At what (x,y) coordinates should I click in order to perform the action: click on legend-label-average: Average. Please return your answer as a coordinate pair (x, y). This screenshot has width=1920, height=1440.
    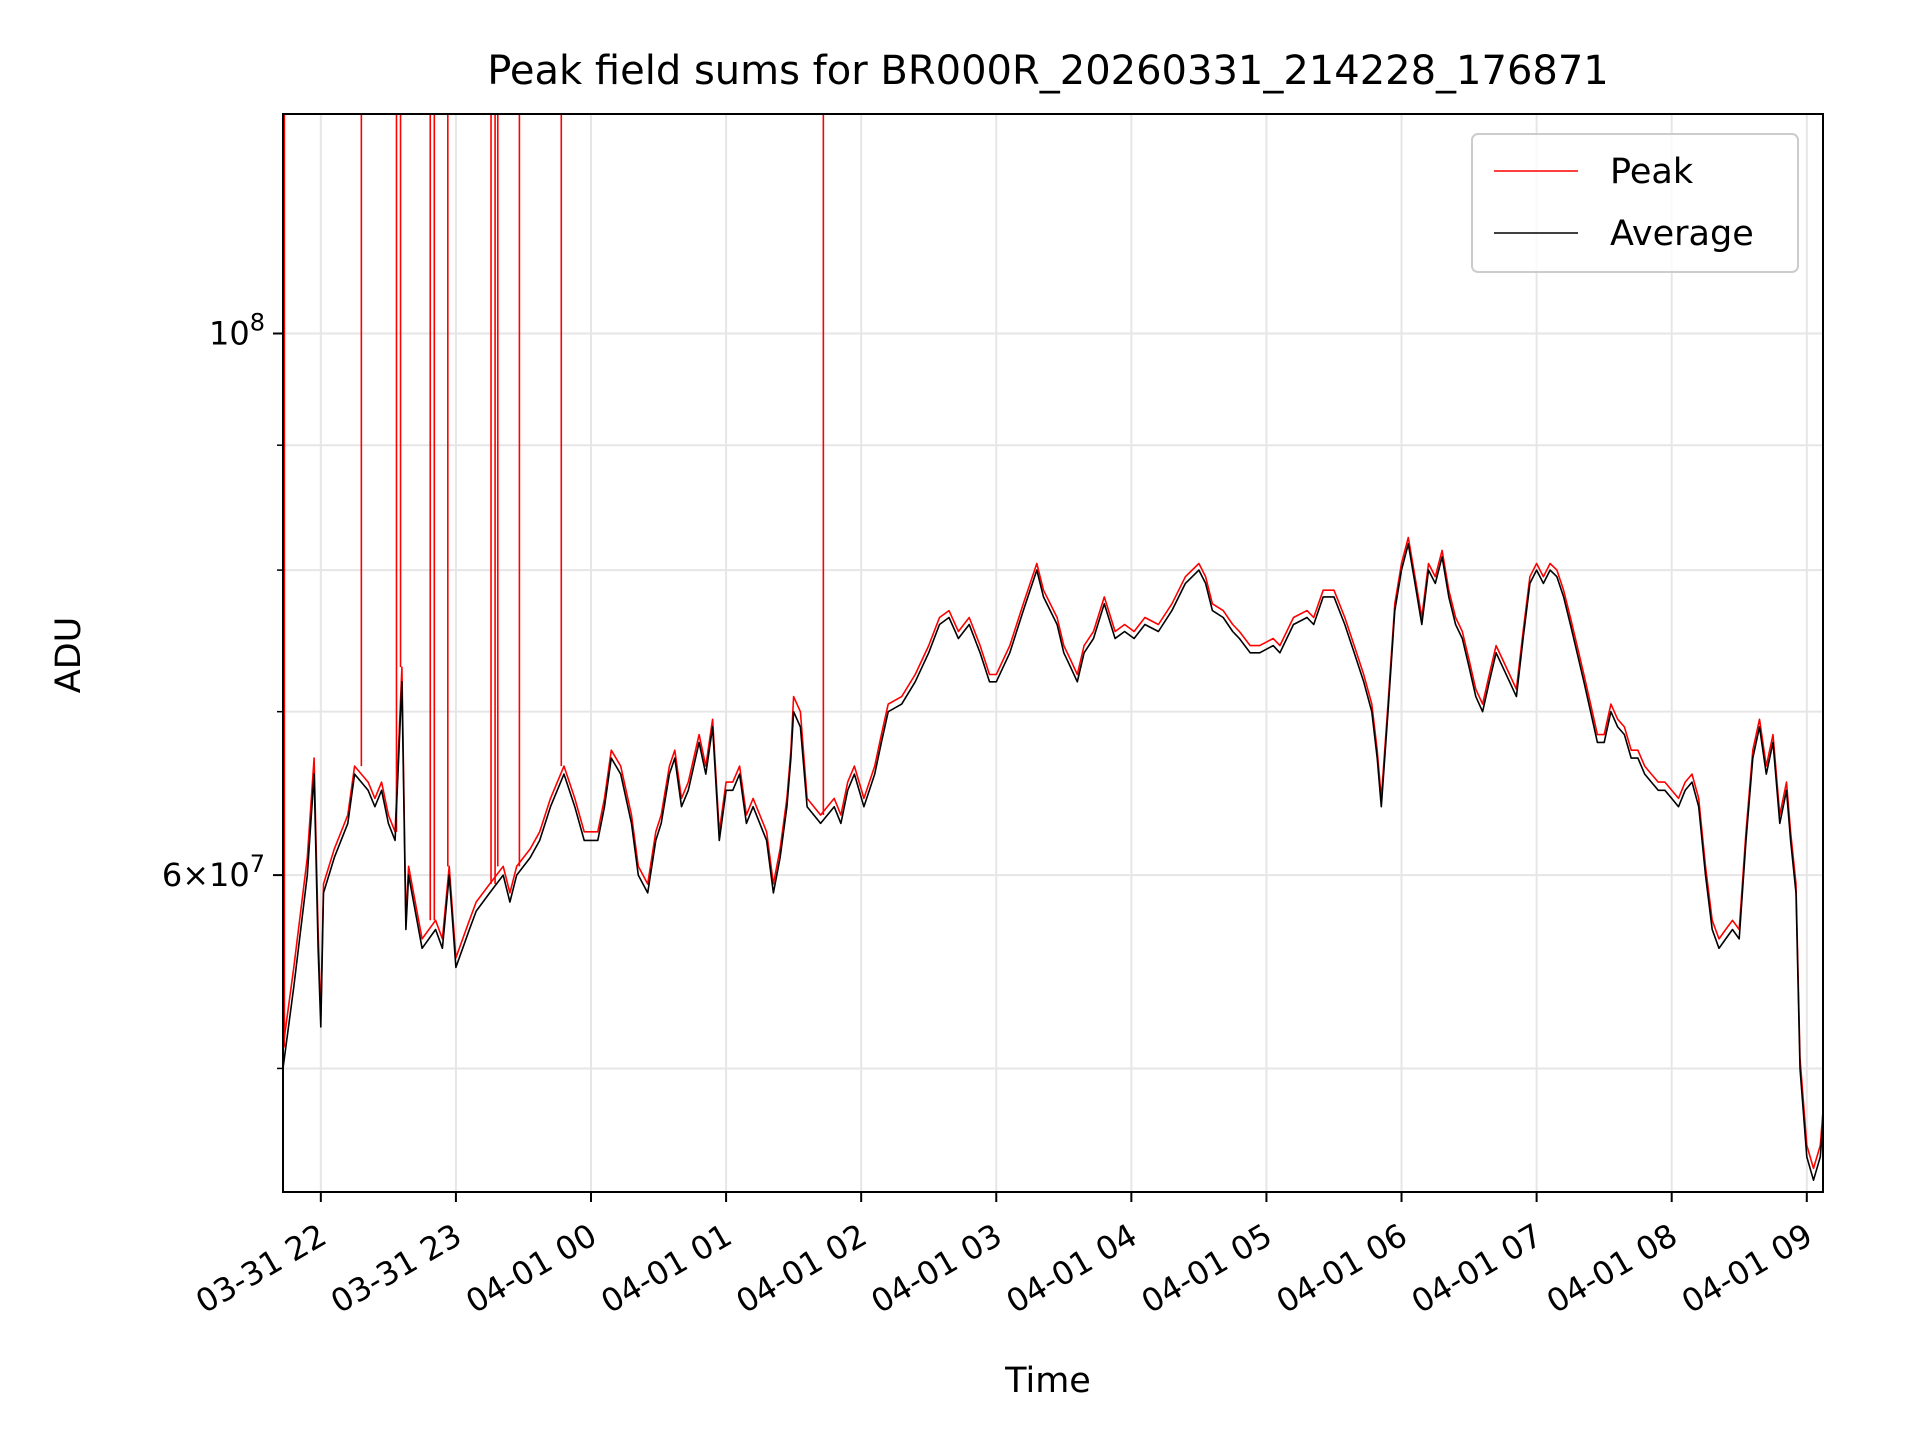
    Looking at the image, I should click on (1682, 234).